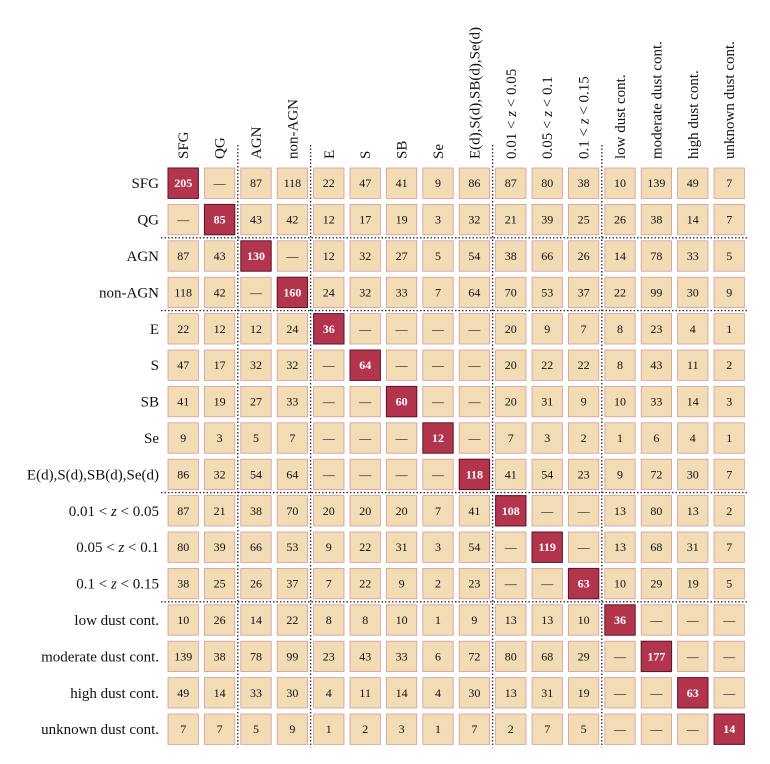 This screenshot has height=764, width=770. Describe the element at coordinates (329, 292) in the screenshot. I see `cell-value: 24` at that location.